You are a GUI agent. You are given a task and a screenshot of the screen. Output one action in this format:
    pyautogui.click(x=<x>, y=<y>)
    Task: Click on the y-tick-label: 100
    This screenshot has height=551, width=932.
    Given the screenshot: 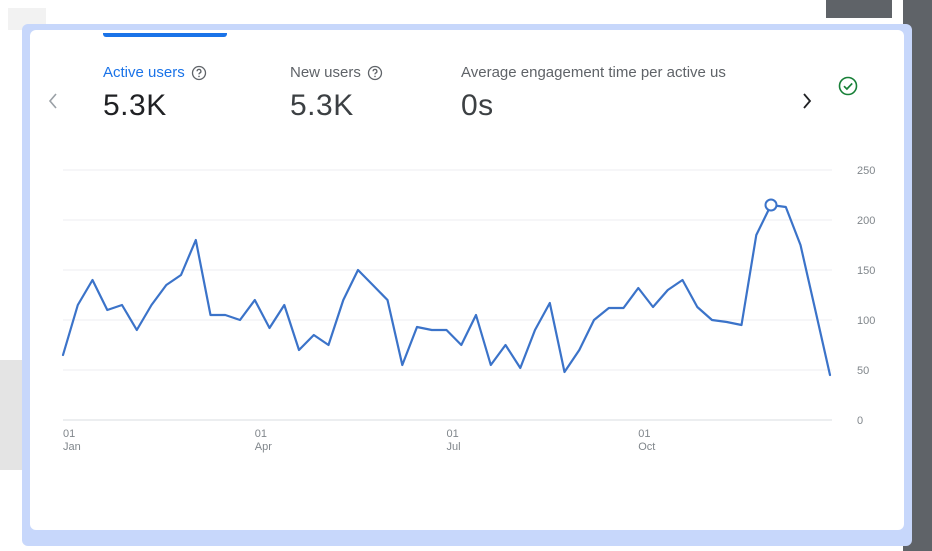 What is the action you would take?
    pyautogui.click(x=866, y=321)
    